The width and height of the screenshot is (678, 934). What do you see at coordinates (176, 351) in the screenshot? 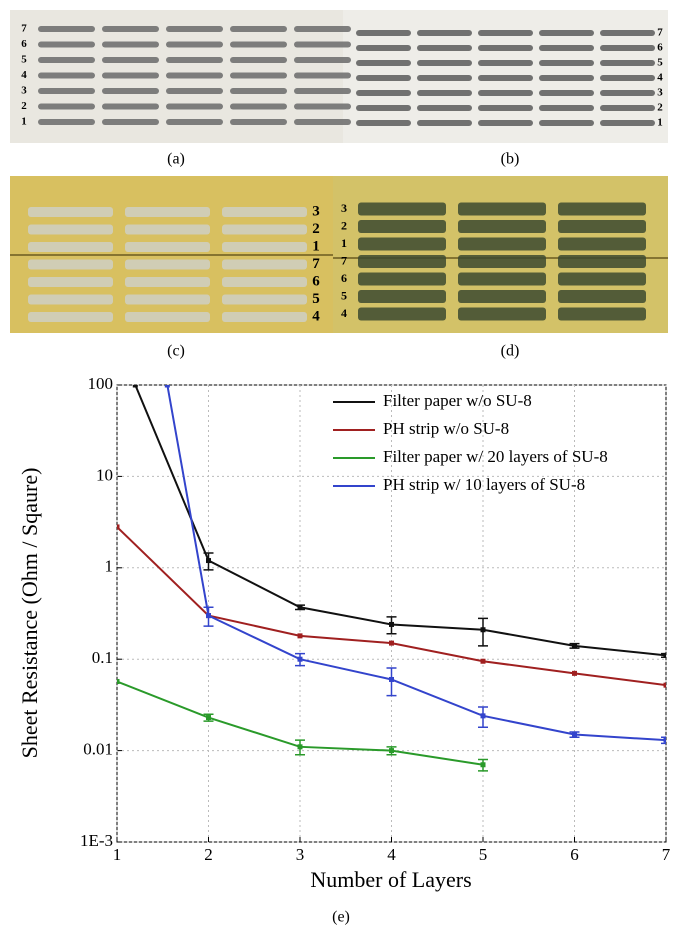
I see `panel-label: (c)` at bounding box center [176, 351].